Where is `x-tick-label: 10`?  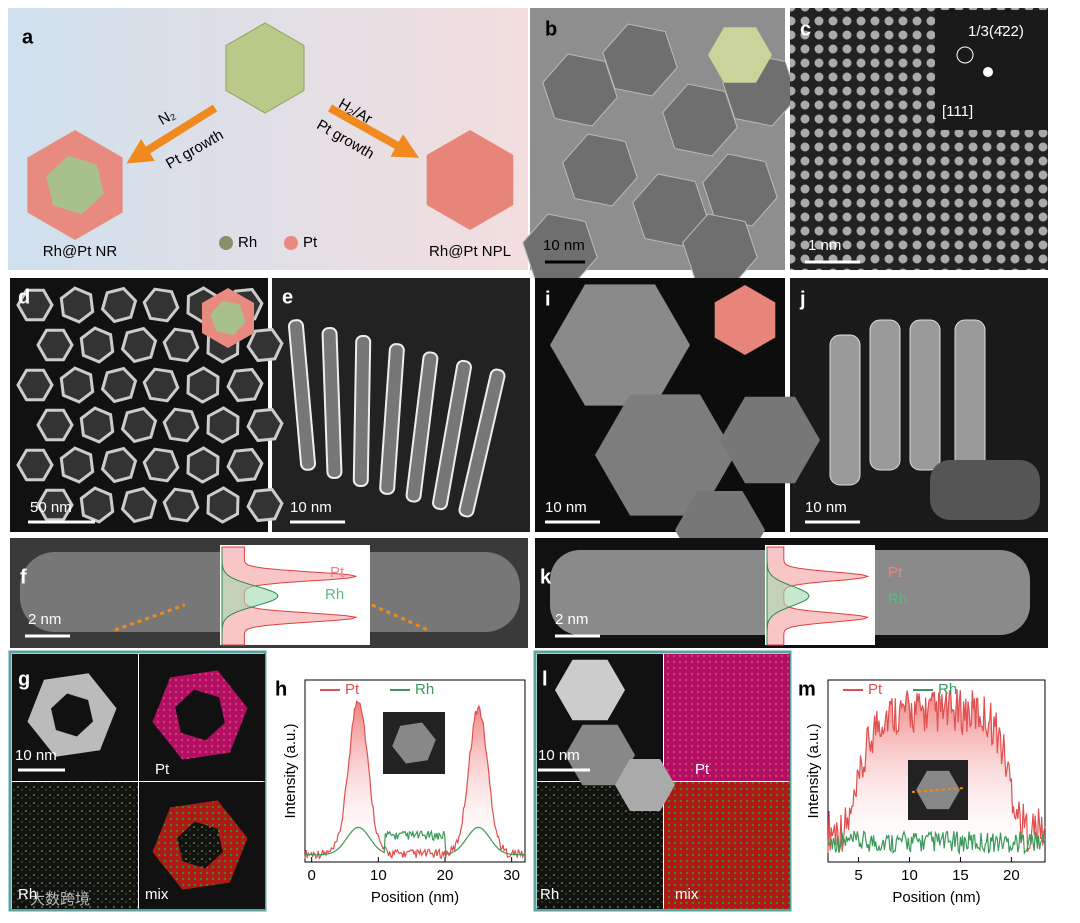
x-tick-label: 10 is located at coordinates (378, 875).